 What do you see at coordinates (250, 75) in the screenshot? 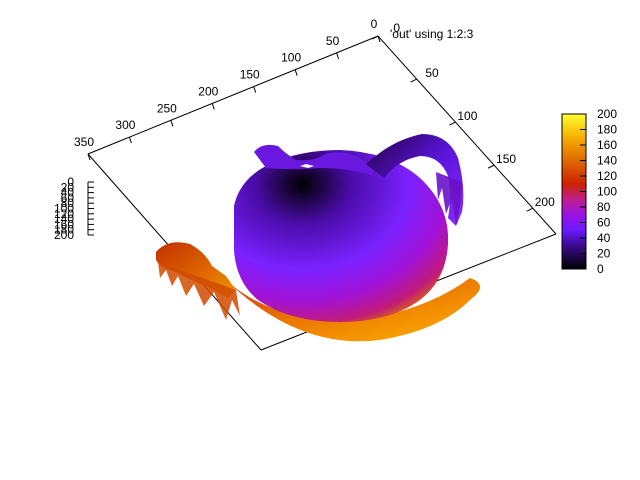
I see `y-tick-label: 150` at bounding box center [250, 75].